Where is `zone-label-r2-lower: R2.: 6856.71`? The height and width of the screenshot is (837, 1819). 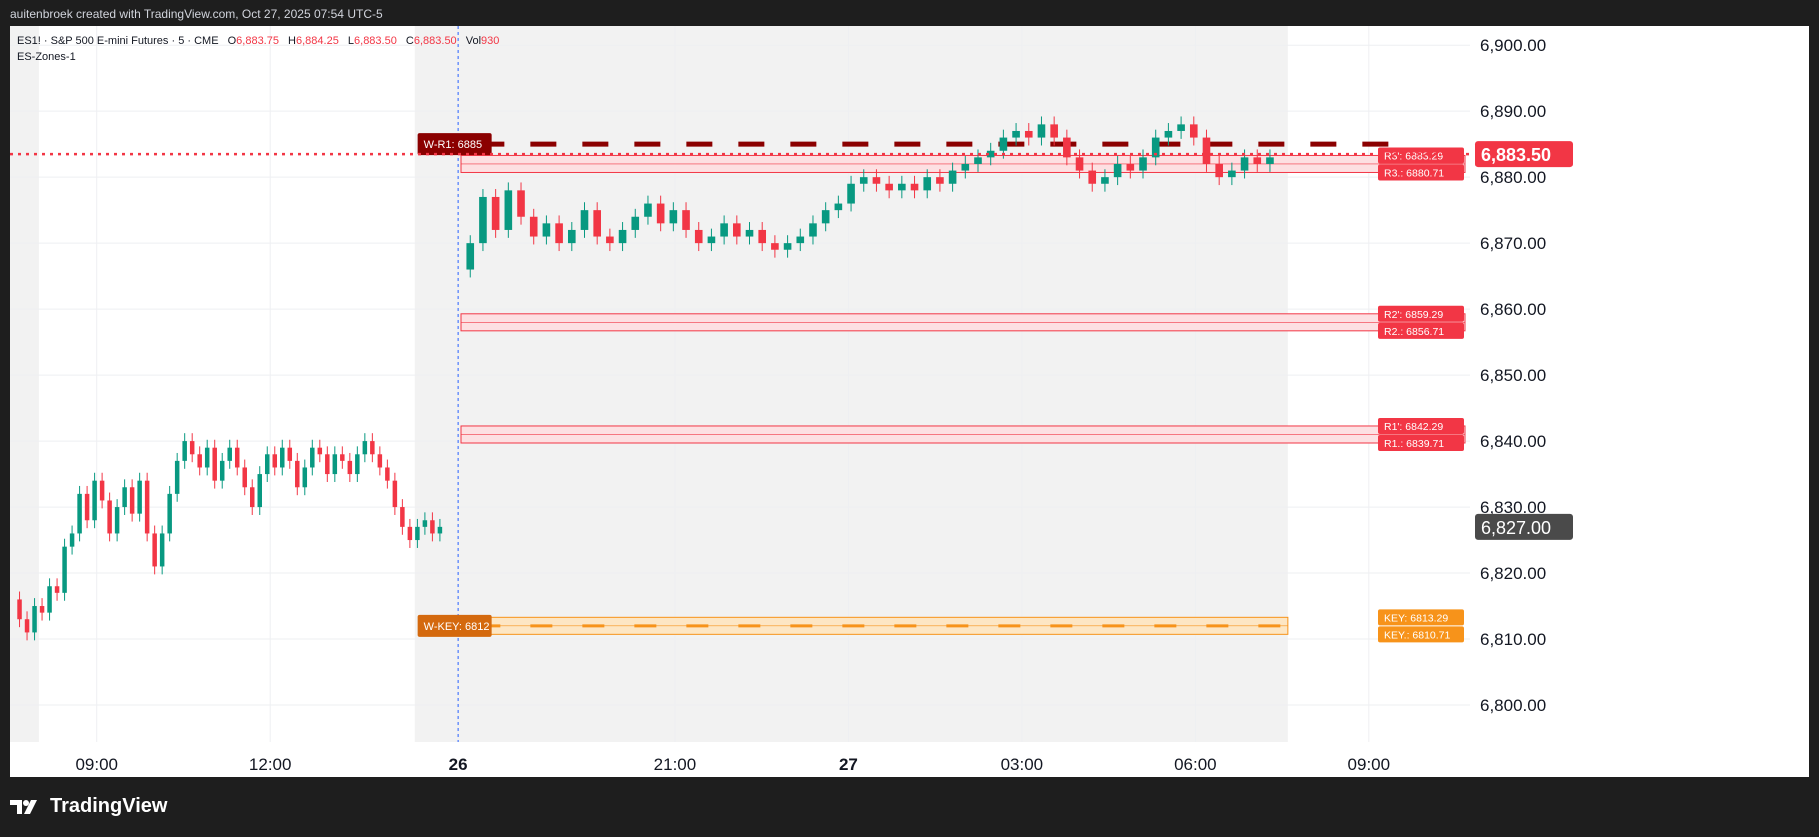
zone-label-r2-lower: R2.: 6856.71 is located at coordinates (1414, 332).